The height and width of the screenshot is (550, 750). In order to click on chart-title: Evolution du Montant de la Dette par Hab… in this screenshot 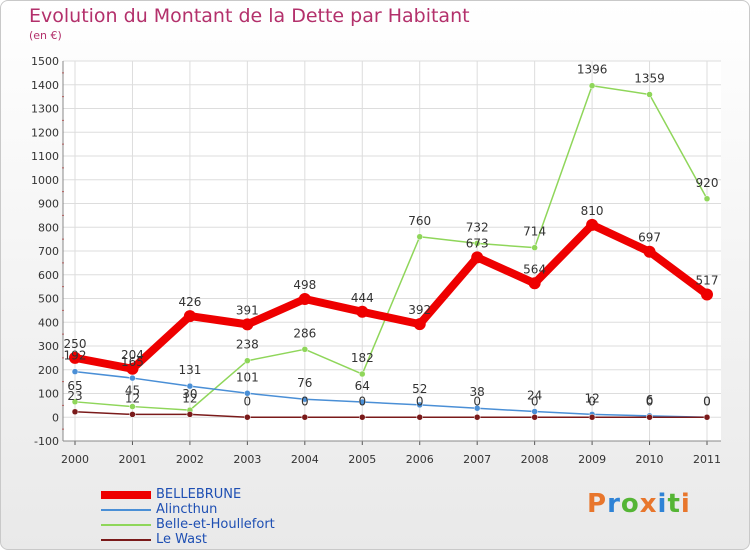, I will do `click(249, 16)`.